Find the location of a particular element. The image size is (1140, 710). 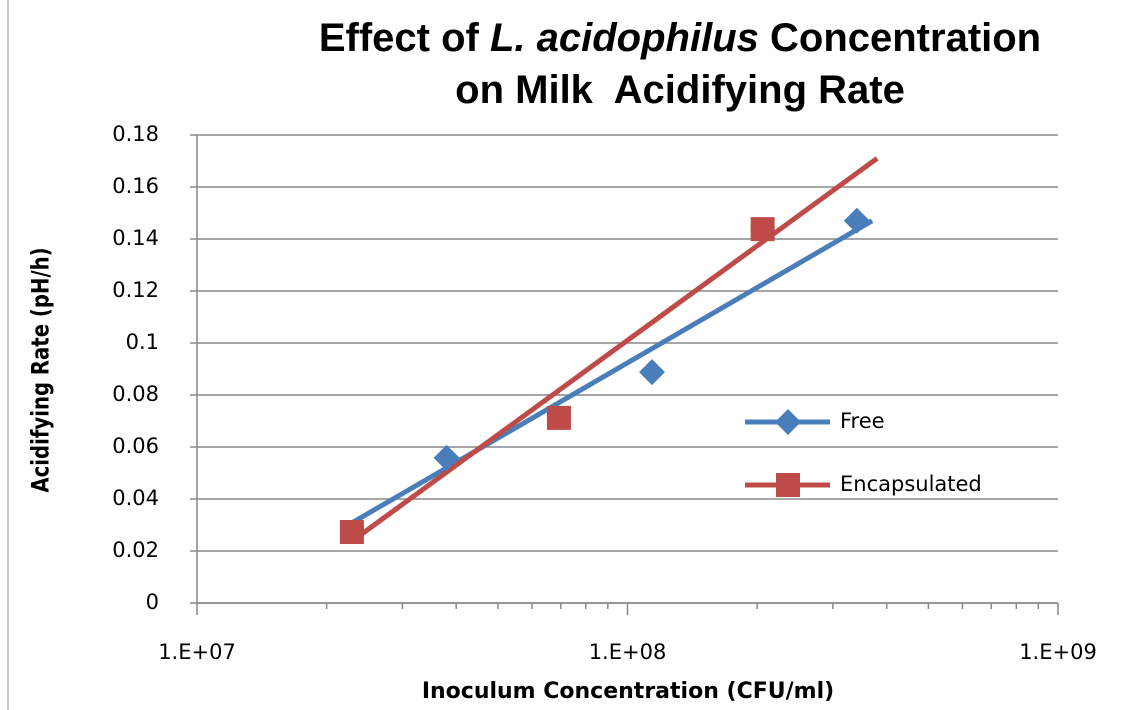

x-tick-label: 1.E+08 is located at coordinates (628, 652).